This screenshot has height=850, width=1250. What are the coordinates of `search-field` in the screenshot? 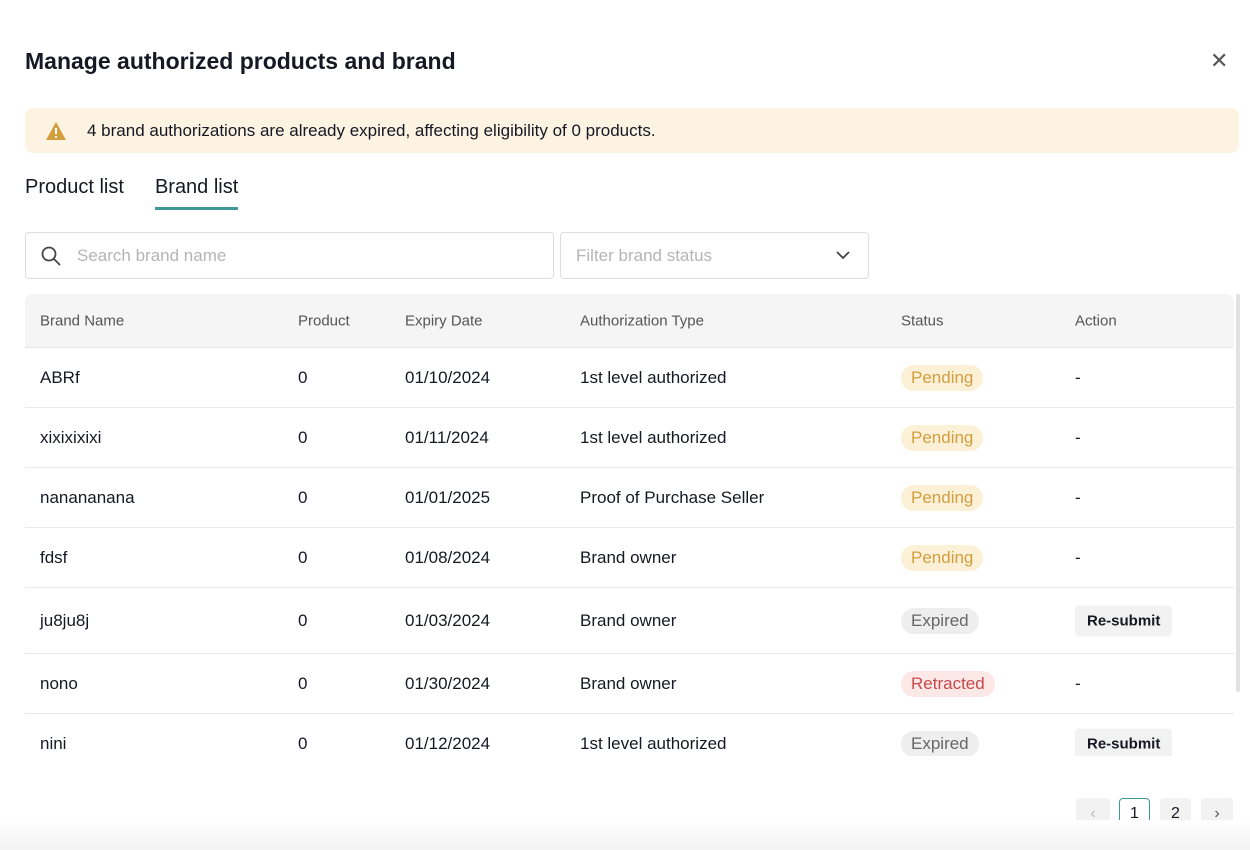 It's located at (289, 255).